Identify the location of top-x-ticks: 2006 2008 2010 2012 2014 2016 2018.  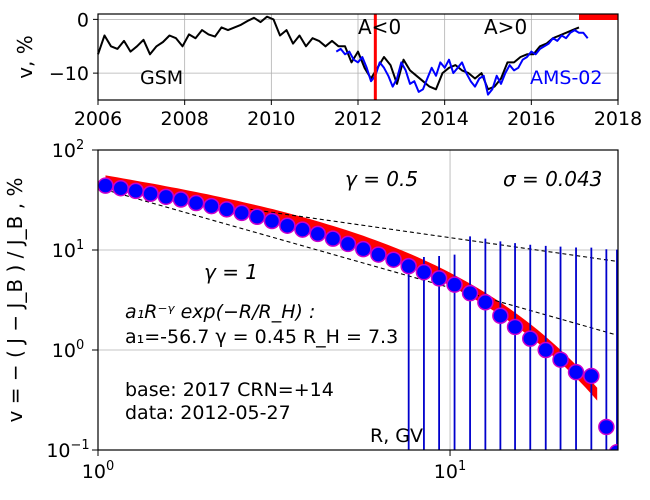
(358, 115).